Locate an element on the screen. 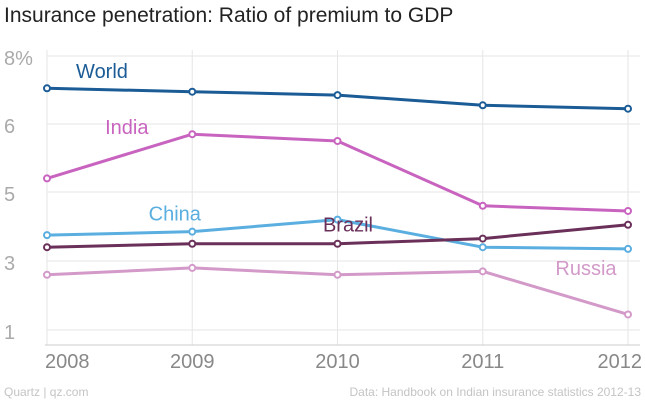 The image size is (645, 403). series-brazil: Brazil is located at coordinates (337, 233).